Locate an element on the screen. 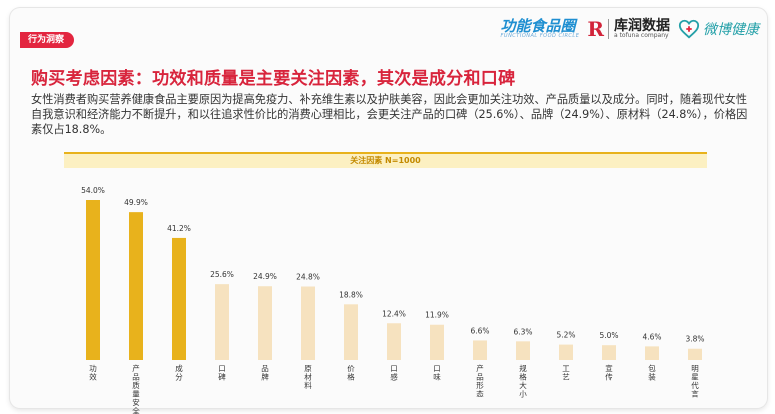 This screenshot has height=414, width=775. category-label-1: 功效 is located at coordinates (93, 372).